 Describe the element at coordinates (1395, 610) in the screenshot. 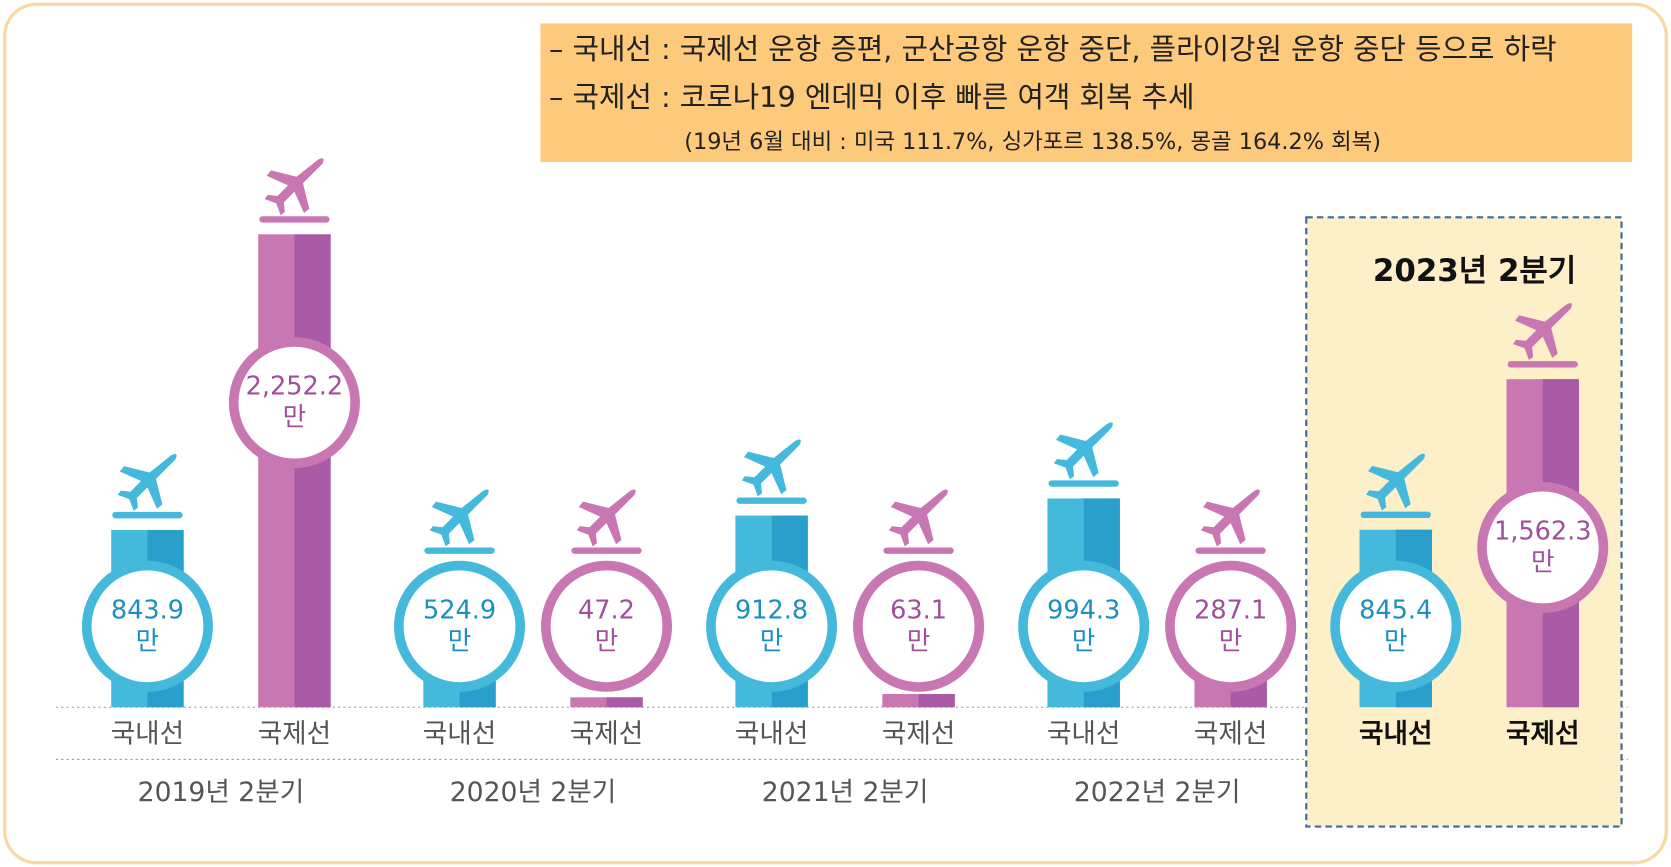

I see `value-label: 845.4` at that location.